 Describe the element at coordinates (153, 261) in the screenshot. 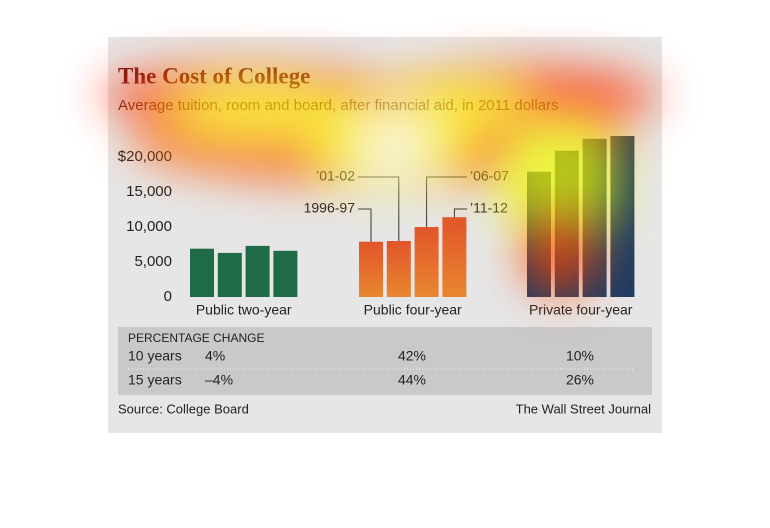

I see `y-tick-label: 5,000` at that location.